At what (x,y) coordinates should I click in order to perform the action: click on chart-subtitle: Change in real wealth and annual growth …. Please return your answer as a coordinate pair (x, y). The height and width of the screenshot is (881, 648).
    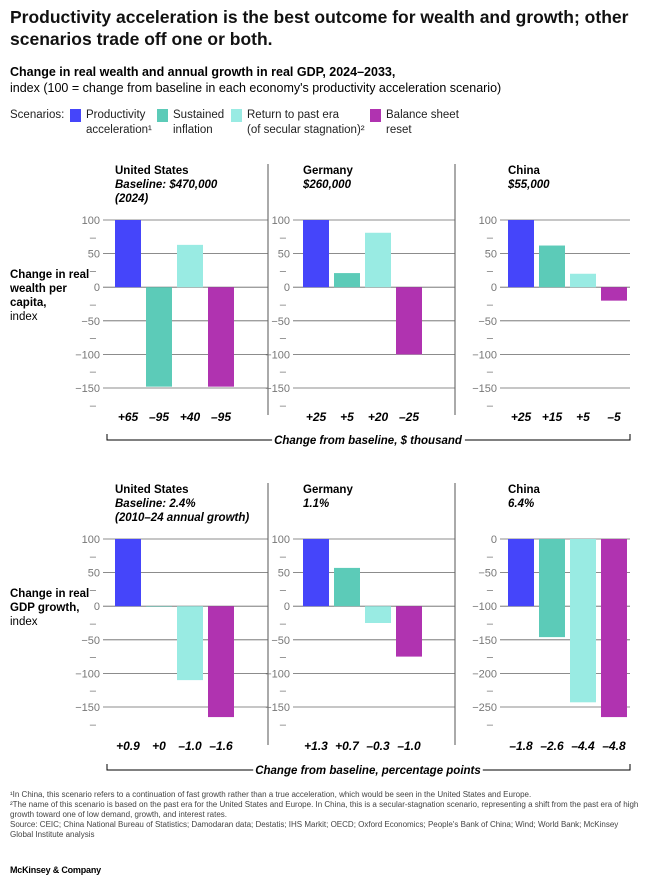
    Looking at the image, I should click on (255, 80).